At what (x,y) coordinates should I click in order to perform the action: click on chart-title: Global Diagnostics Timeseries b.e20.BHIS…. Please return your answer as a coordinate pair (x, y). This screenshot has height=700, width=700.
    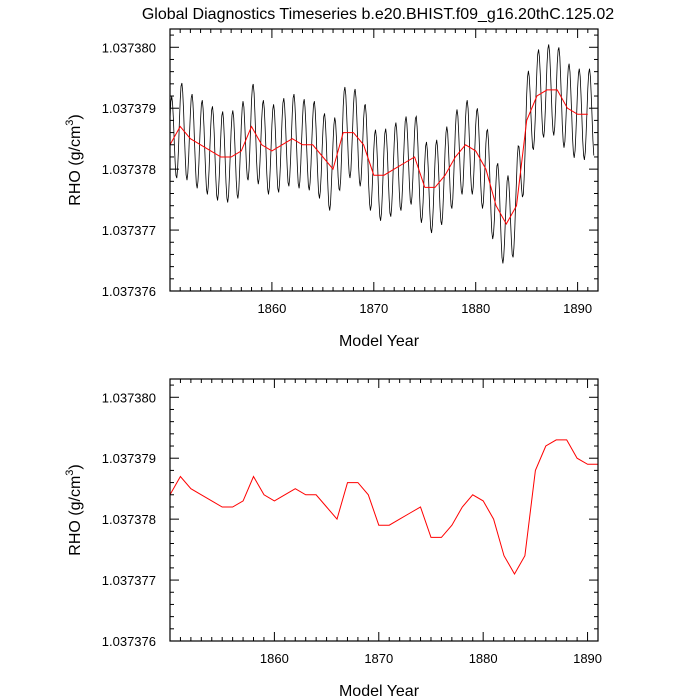
    Looking at the image, I should click on (378, 14).